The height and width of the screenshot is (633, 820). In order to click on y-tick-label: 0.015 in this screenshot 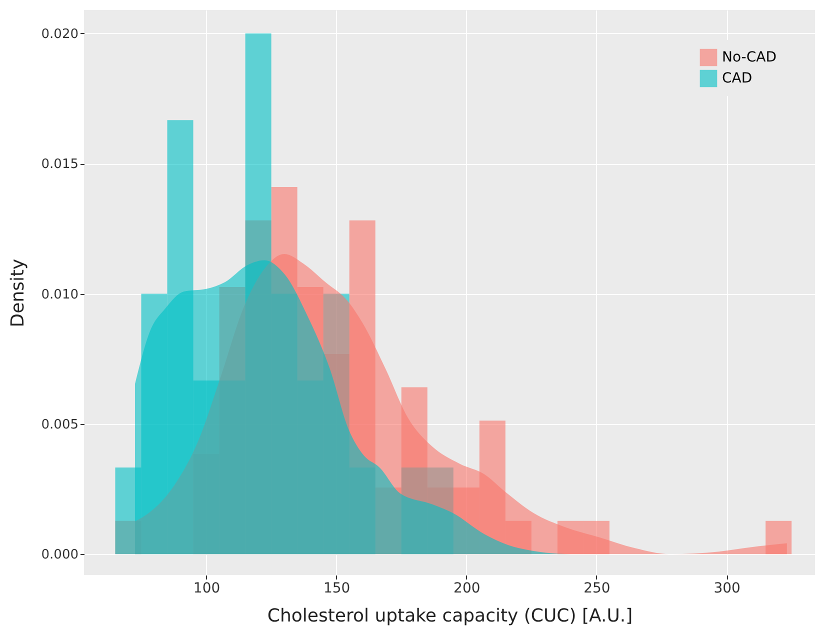, I will do `click(59, 164)`.